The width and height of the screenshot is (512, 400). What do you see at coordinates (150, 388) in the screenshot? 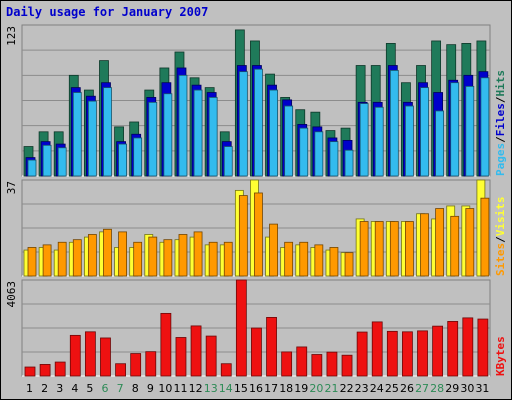
I see `x-axis-day-label: 9` at bounding box center [150, 388].